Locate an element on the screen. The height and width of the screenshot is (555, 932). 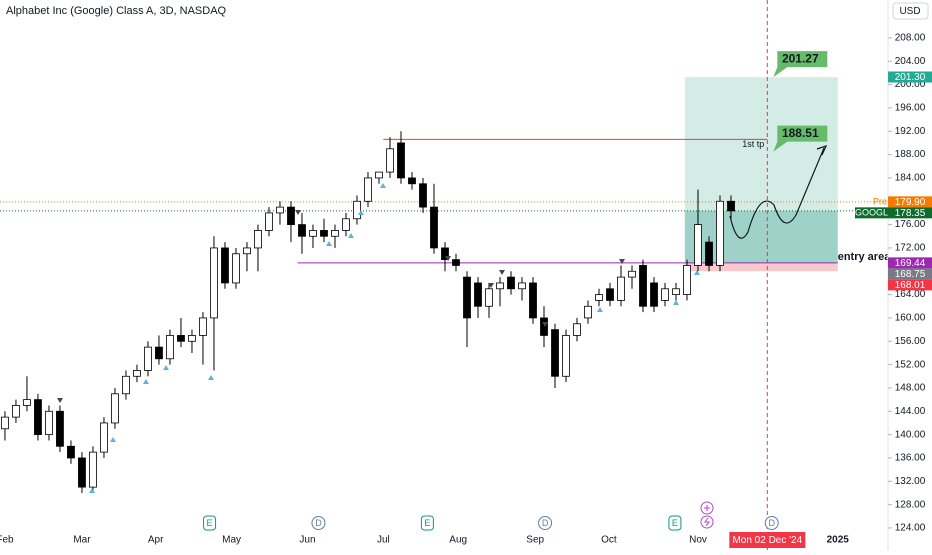
callout-note: 1st tp is located at coordinates (753, 144).